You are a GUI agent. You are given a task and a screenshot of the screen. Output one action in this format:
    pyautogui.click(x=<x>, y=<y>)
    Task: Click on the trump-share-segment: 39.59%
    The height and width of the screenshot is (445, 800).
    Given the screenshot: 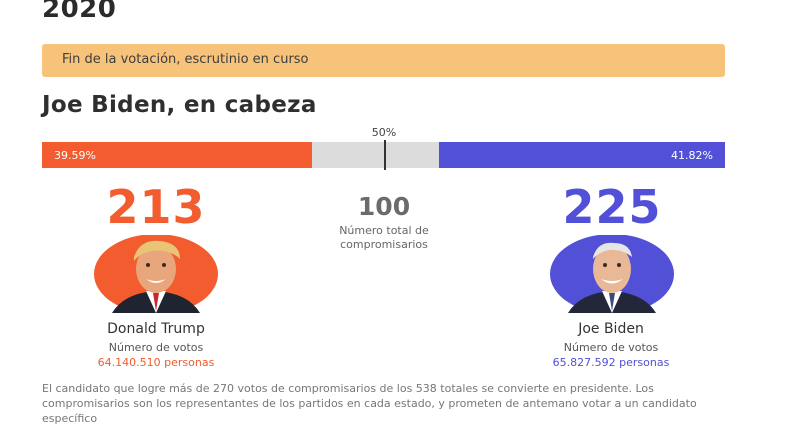 What is the action you would take?
    pyautogui.click(x=177, y=155)
    